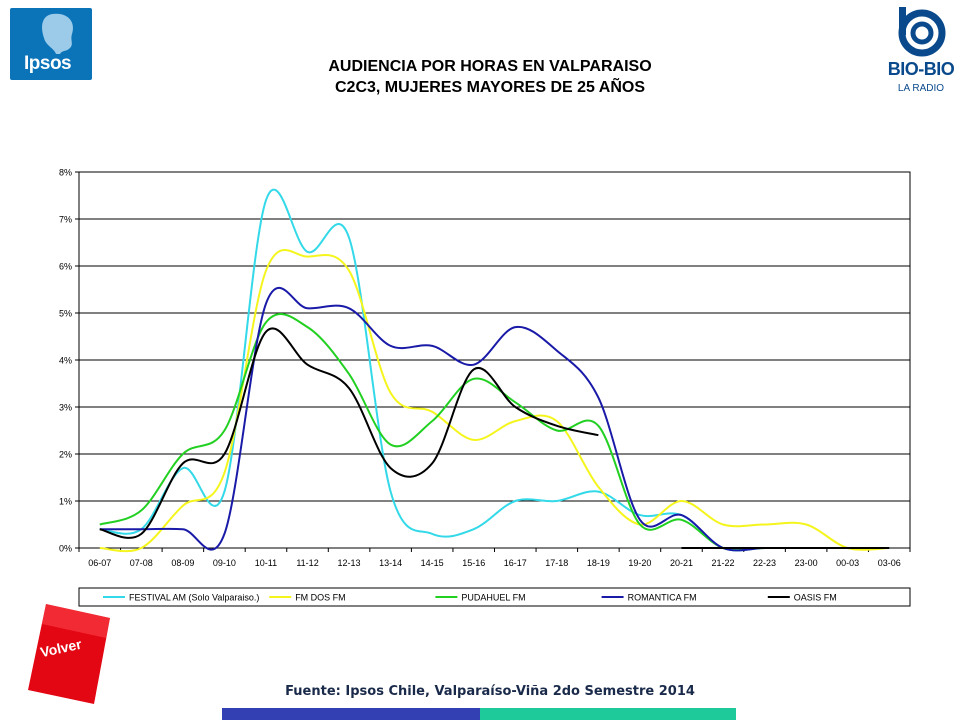 The height and width of the screenshot is (720, 960). What do you see at coordinates (65, 455) in the screenshot?
I see `y-tick-label: 2%` at bounding box center [65, 455].